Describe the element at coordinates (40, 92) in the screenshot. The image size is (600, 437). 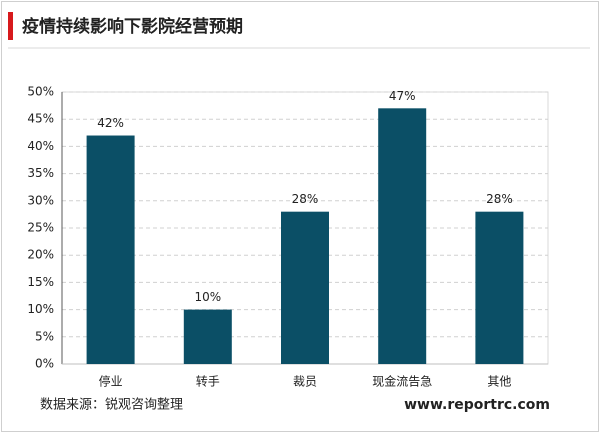
I see `y-tick-label: 50%` at that location.